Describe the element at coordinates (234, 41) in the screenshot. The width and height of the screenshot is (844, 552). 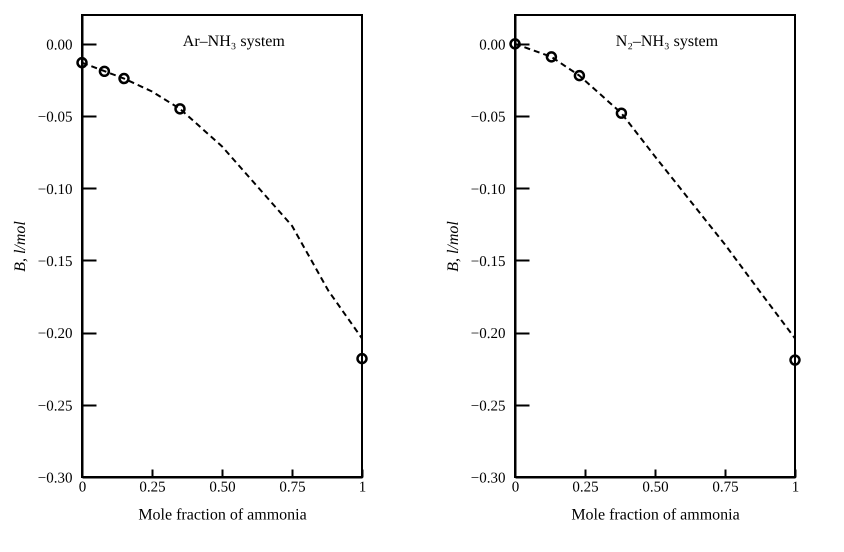
I see `annotation: Ar–NH₃ system` at that location.